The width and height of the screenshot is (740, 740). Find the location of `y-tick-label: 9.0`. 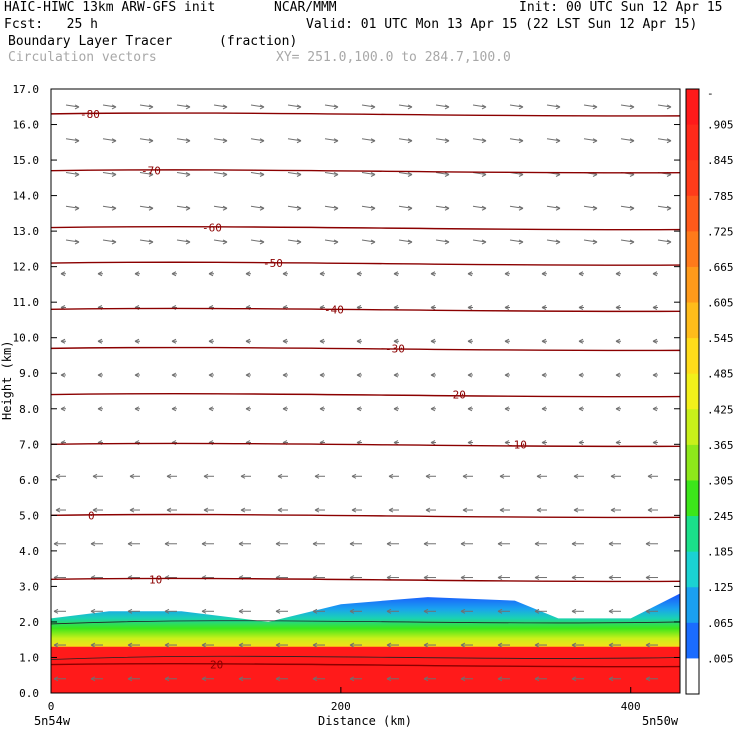

y-tick-label: 9.0 is located at coordinates (29, 373).